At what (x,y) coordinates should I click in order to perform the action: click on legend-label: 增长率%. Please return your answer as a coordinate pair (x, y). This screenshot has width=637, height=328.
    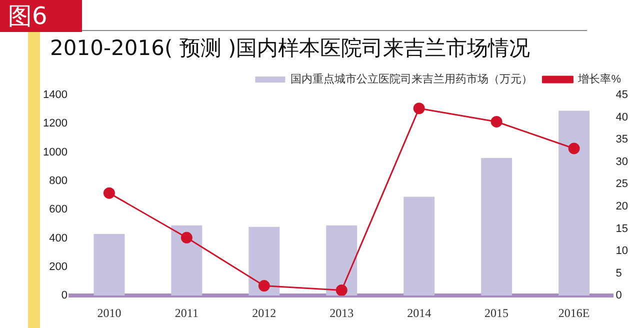
    Looking at the image, I should click on (599, 79).